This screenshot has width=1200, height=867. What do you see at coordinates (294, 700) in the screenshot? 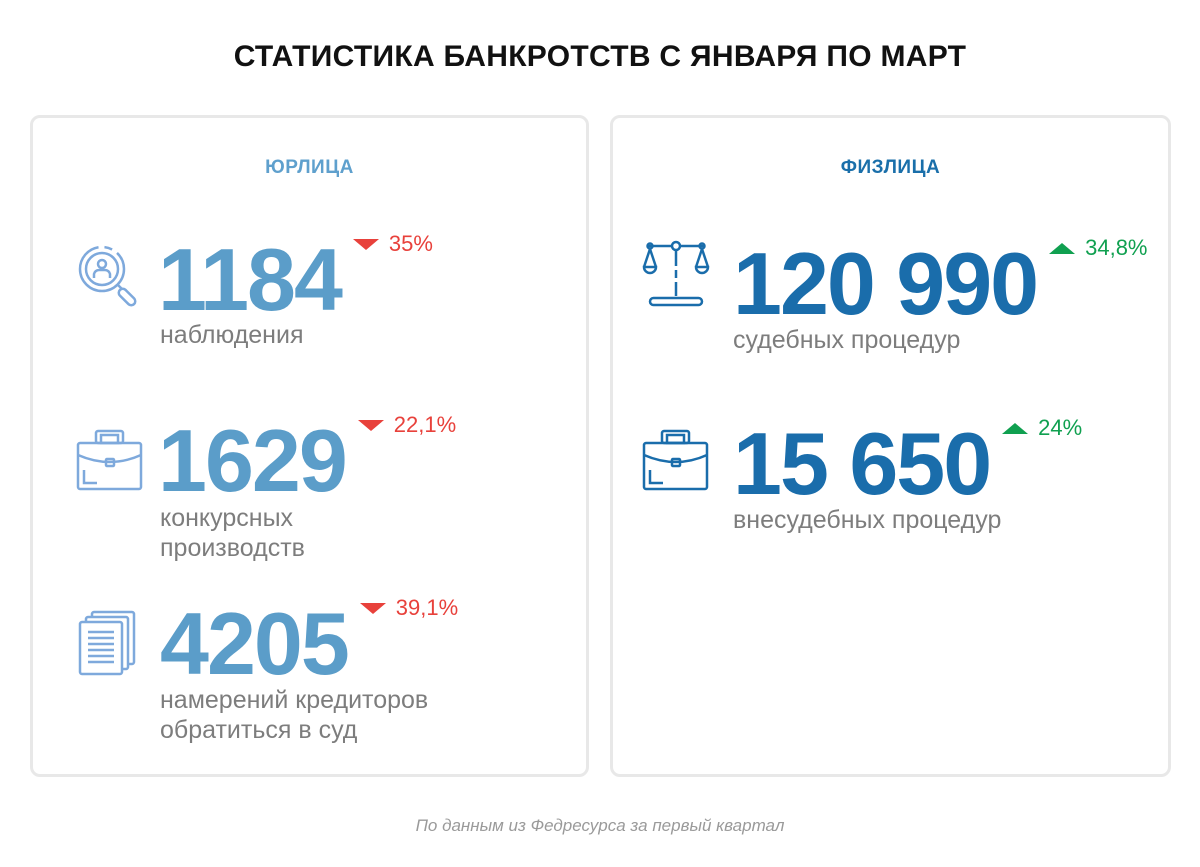
I see `label-line: намерений кредиторов` at bounding box center [294, 700].